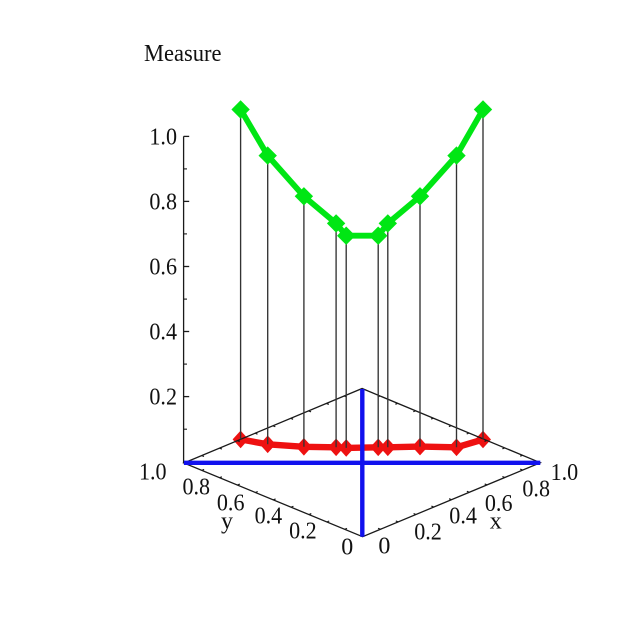 Image resolution: width=640 pixels, height=640 pixels. I want to click on svg-text: Measure, so click(183, 54).